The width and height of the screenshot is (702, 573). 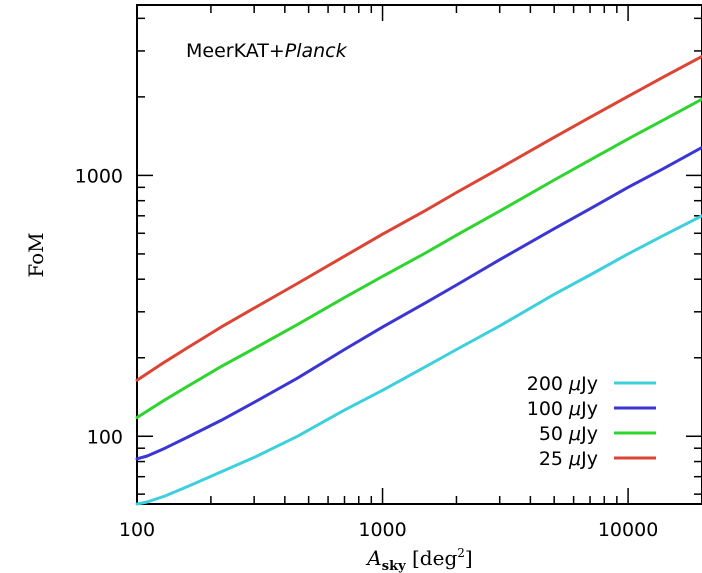 I want to click on chart-annotation: MeerKAT+Planck, so click(x=267, y=51).